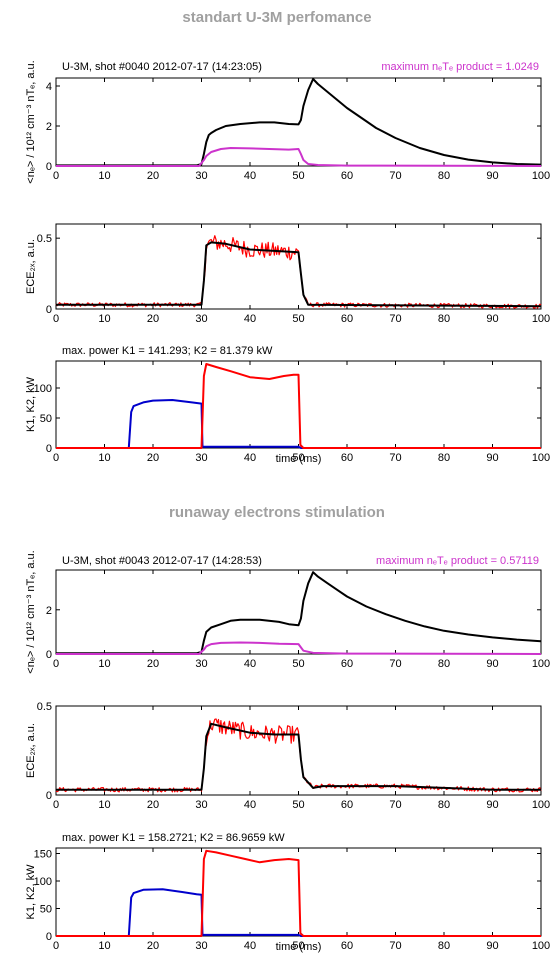  What do you see at coordinates (457, 561) in the screenshot?
I see `panel-note-right: maximum nₑTₑ product = 0.57119` at bounding box center [457, 561].